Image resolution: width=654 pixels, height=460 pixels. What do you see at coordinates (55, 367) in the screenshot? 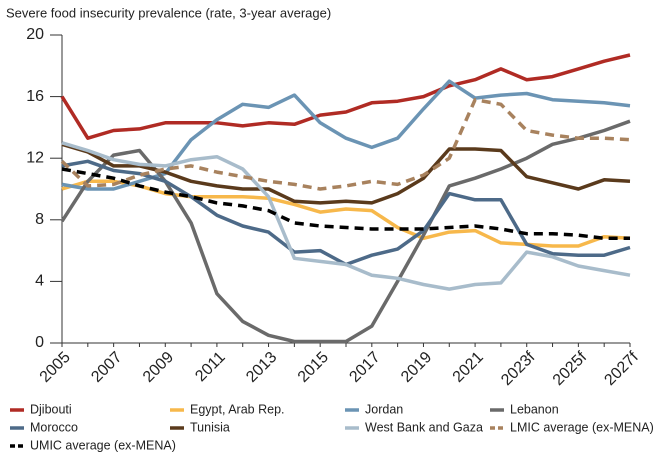
I see `x-tick-label: 2005` at bounding box center [55, 367].